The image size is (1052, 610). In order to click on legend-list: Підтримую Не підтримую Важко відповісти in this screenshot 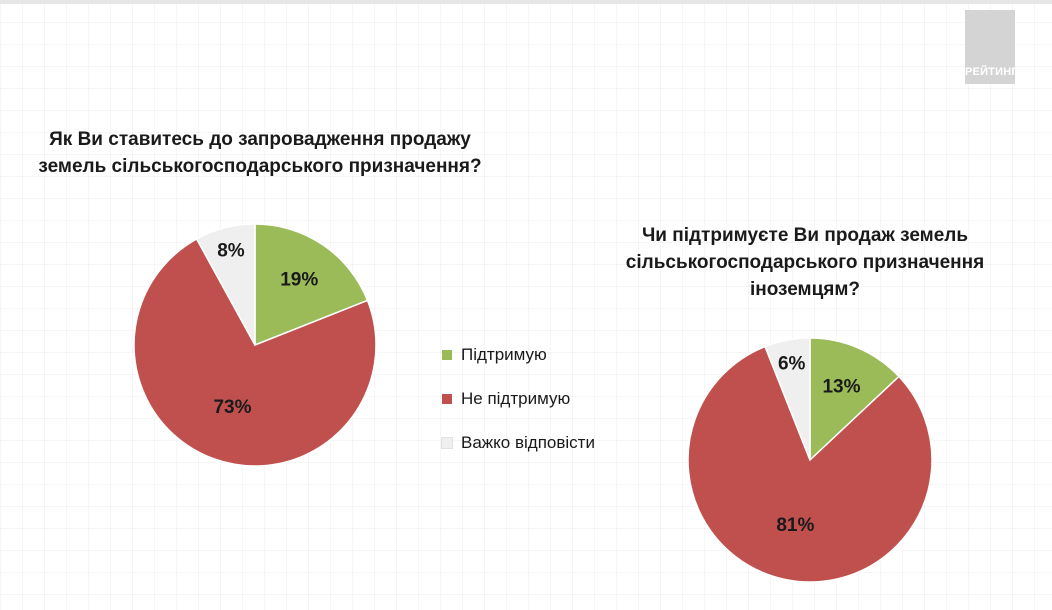, I will do `click(541, 399)`.